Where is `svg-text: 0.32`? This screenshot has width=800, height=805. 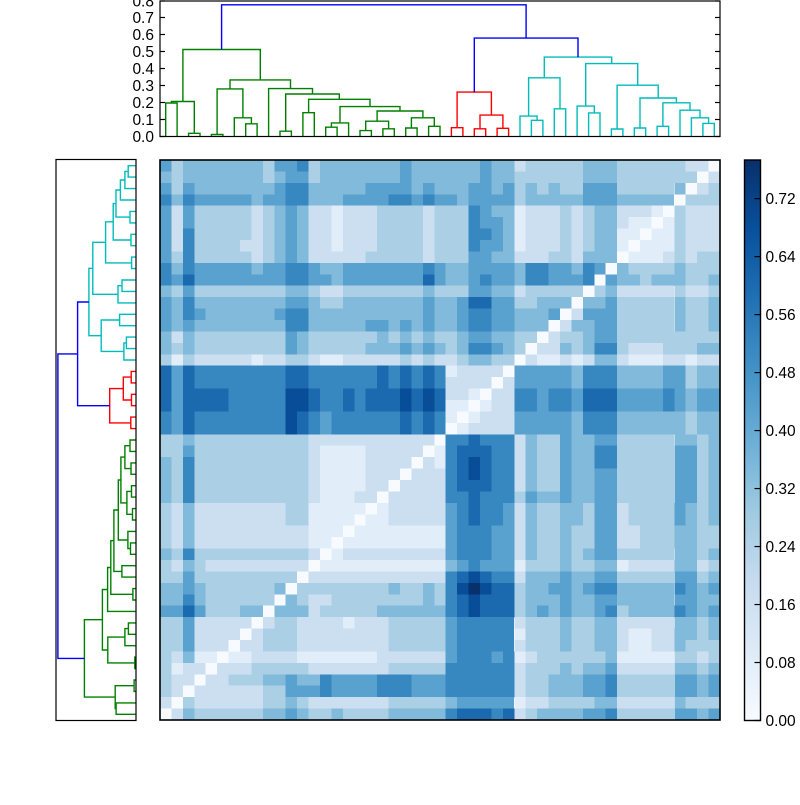
svg-text: 0.32 is located at coordinates (781, 489).